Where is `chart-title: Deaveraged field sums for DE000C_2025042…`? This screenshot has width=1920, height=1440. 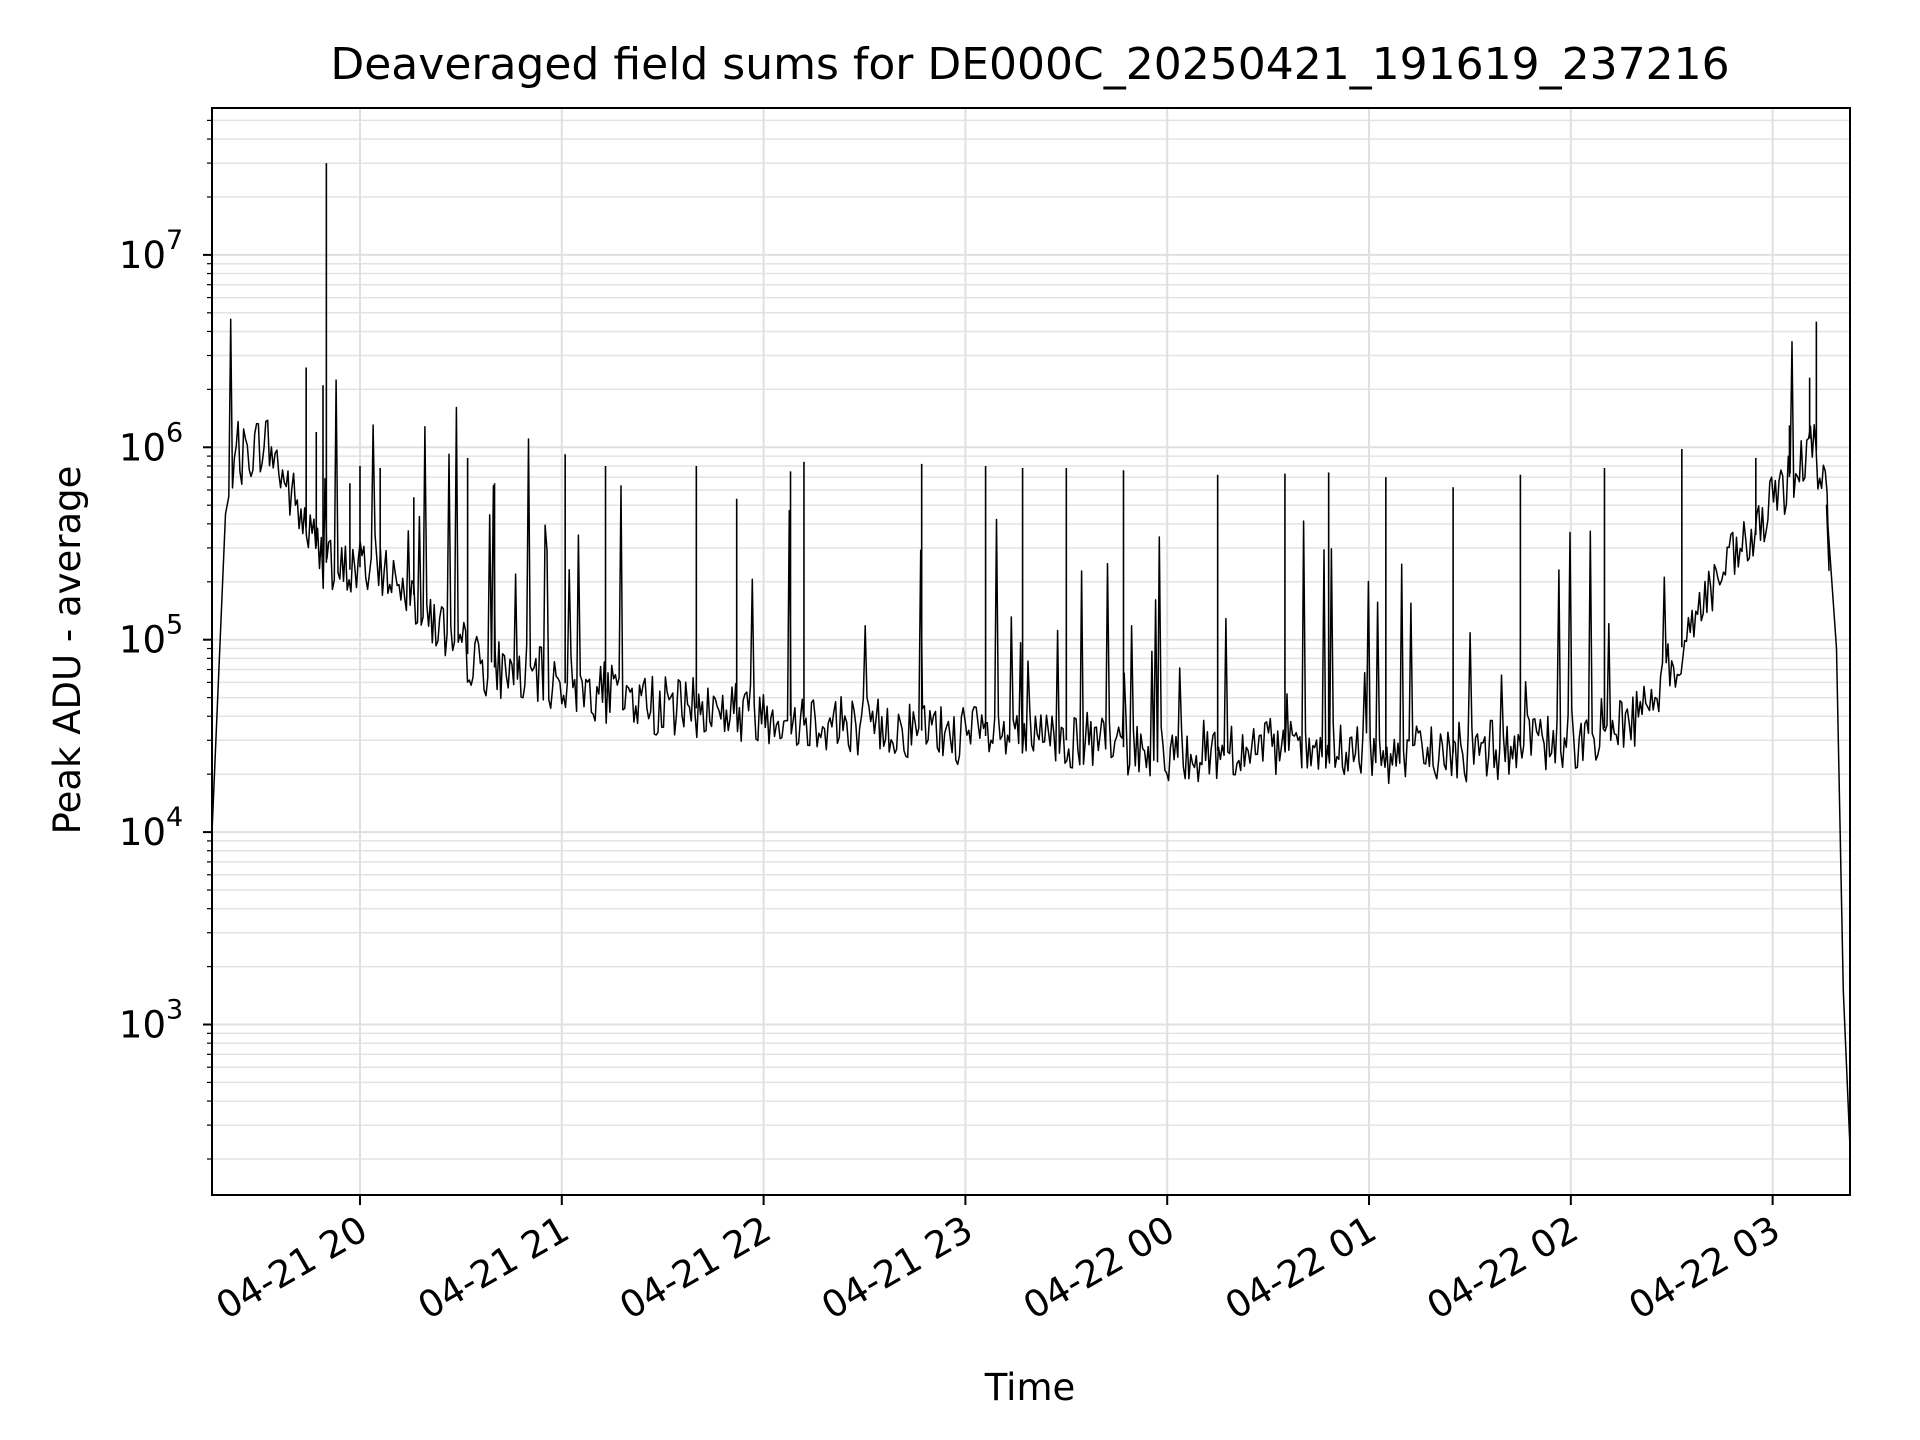 chart-title: Deaveraged field sums for DE000C_2025042… is located at coordinates (1029, 64).